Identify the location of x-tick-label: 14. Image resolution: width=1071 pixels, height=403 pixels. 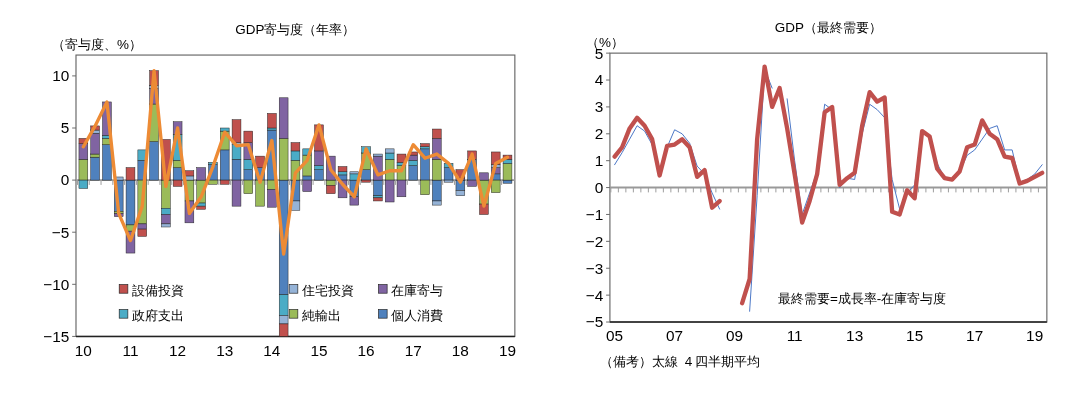
(272, 350).